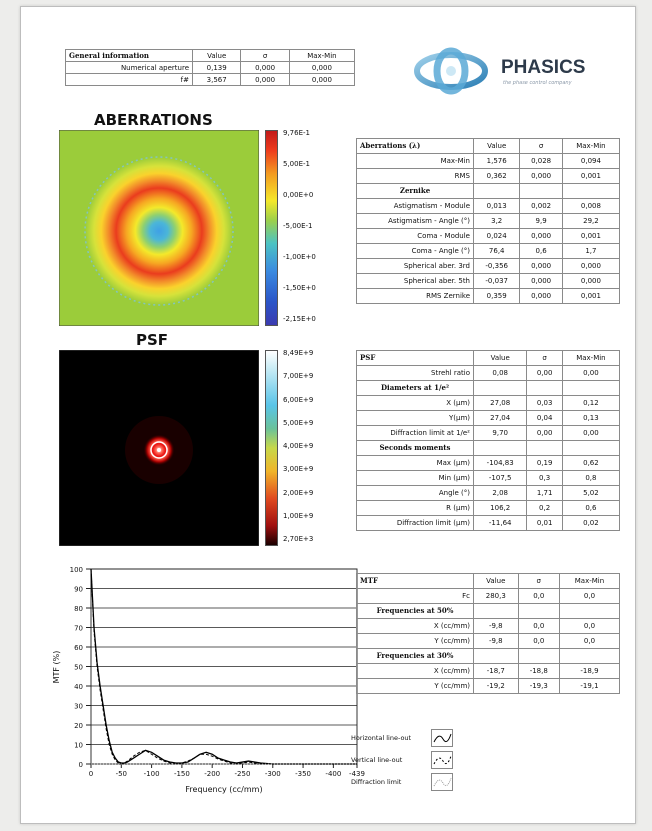 The image size is (652, 831). Describe the element at coordinates (541, 161) in the screenshot. I see `cell-value: 0,028` at that location.